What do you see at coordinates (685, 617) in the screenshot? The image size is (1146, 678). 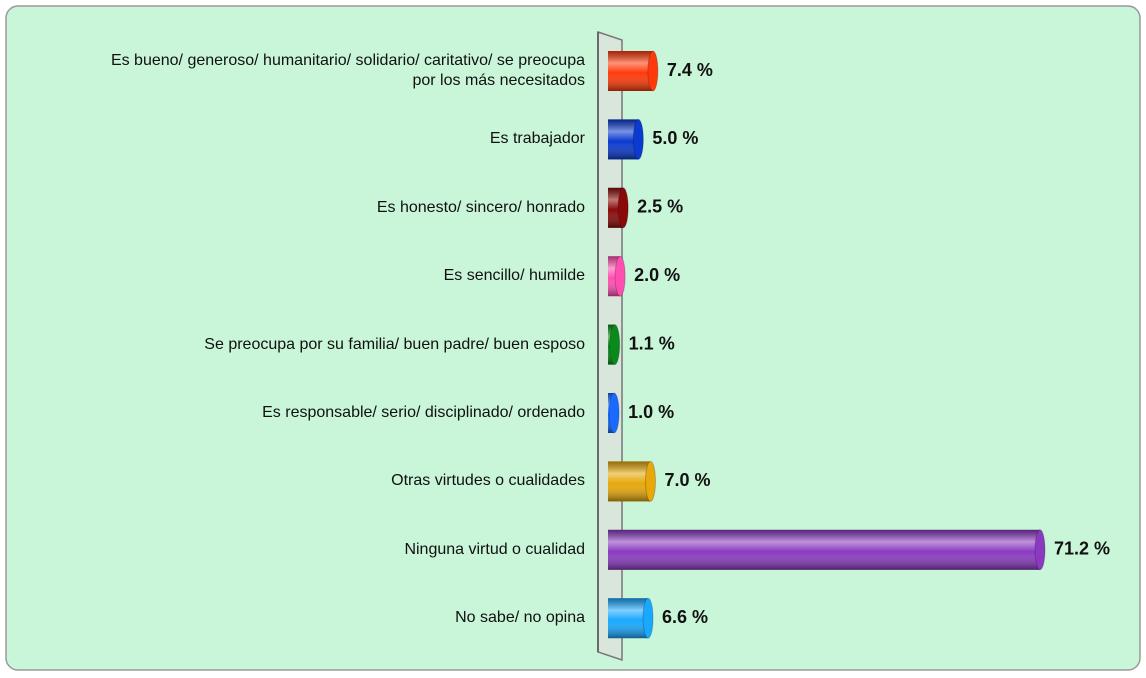 I see `value-label: 6.6 %` at bounding box center [685, 617].